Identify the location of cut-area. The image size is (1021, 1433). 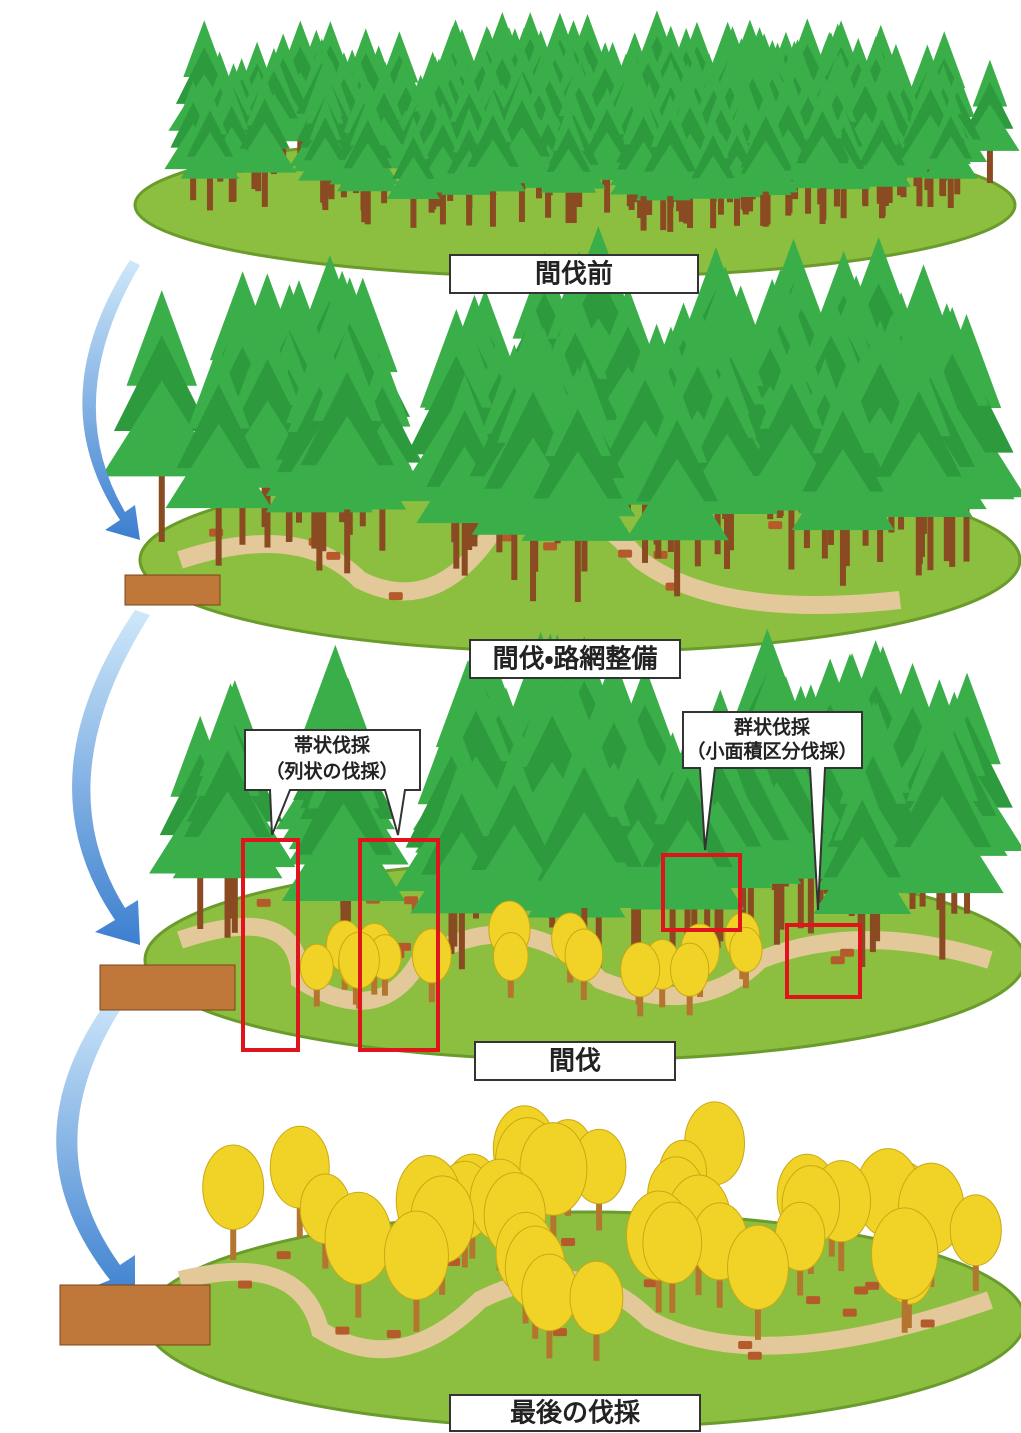
(399, 945).